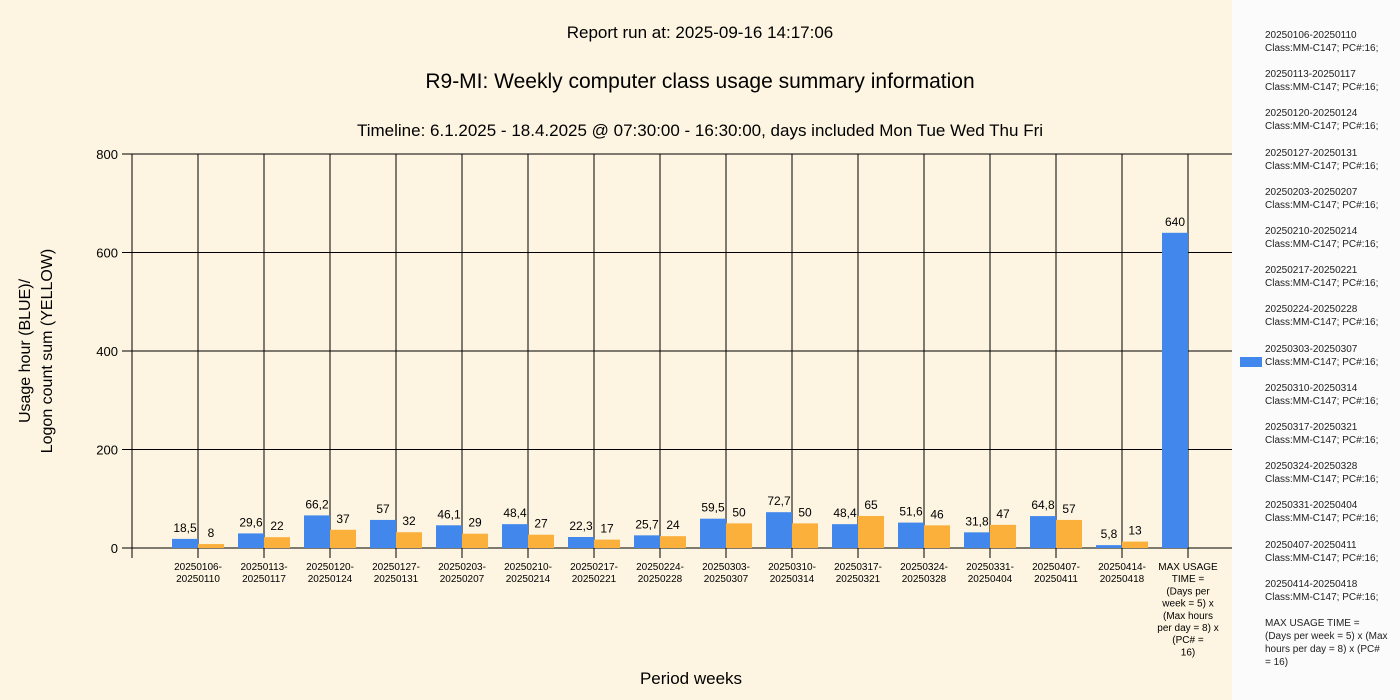 This screenshot has width=1400, height=700. Describe the element at coordinates (911, 512) in the screenshot. I see `usage-data-label: 51,6` at that location.